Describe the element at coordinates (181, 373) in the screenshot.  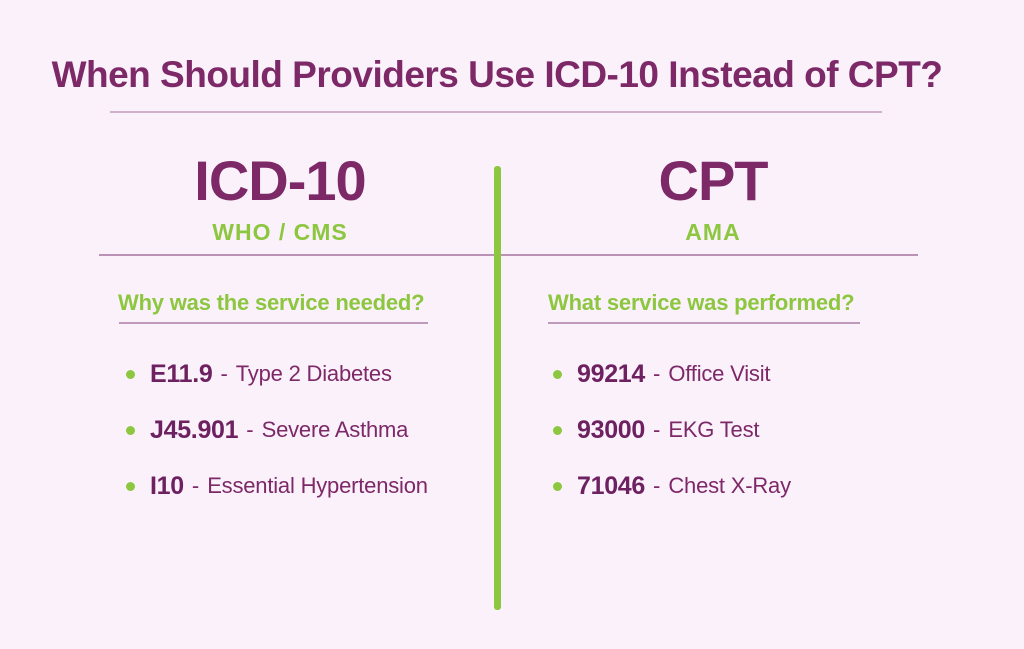
I see `icd10-code: E11.9` at that location.